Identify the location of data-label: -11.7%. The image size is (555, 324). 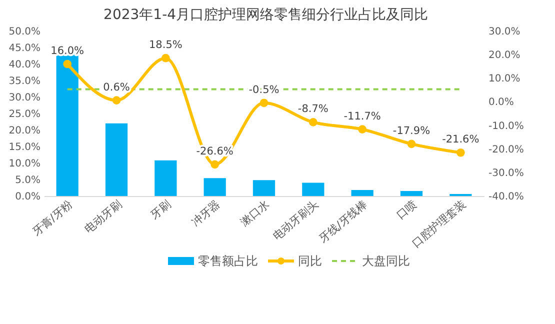
(362, 116).